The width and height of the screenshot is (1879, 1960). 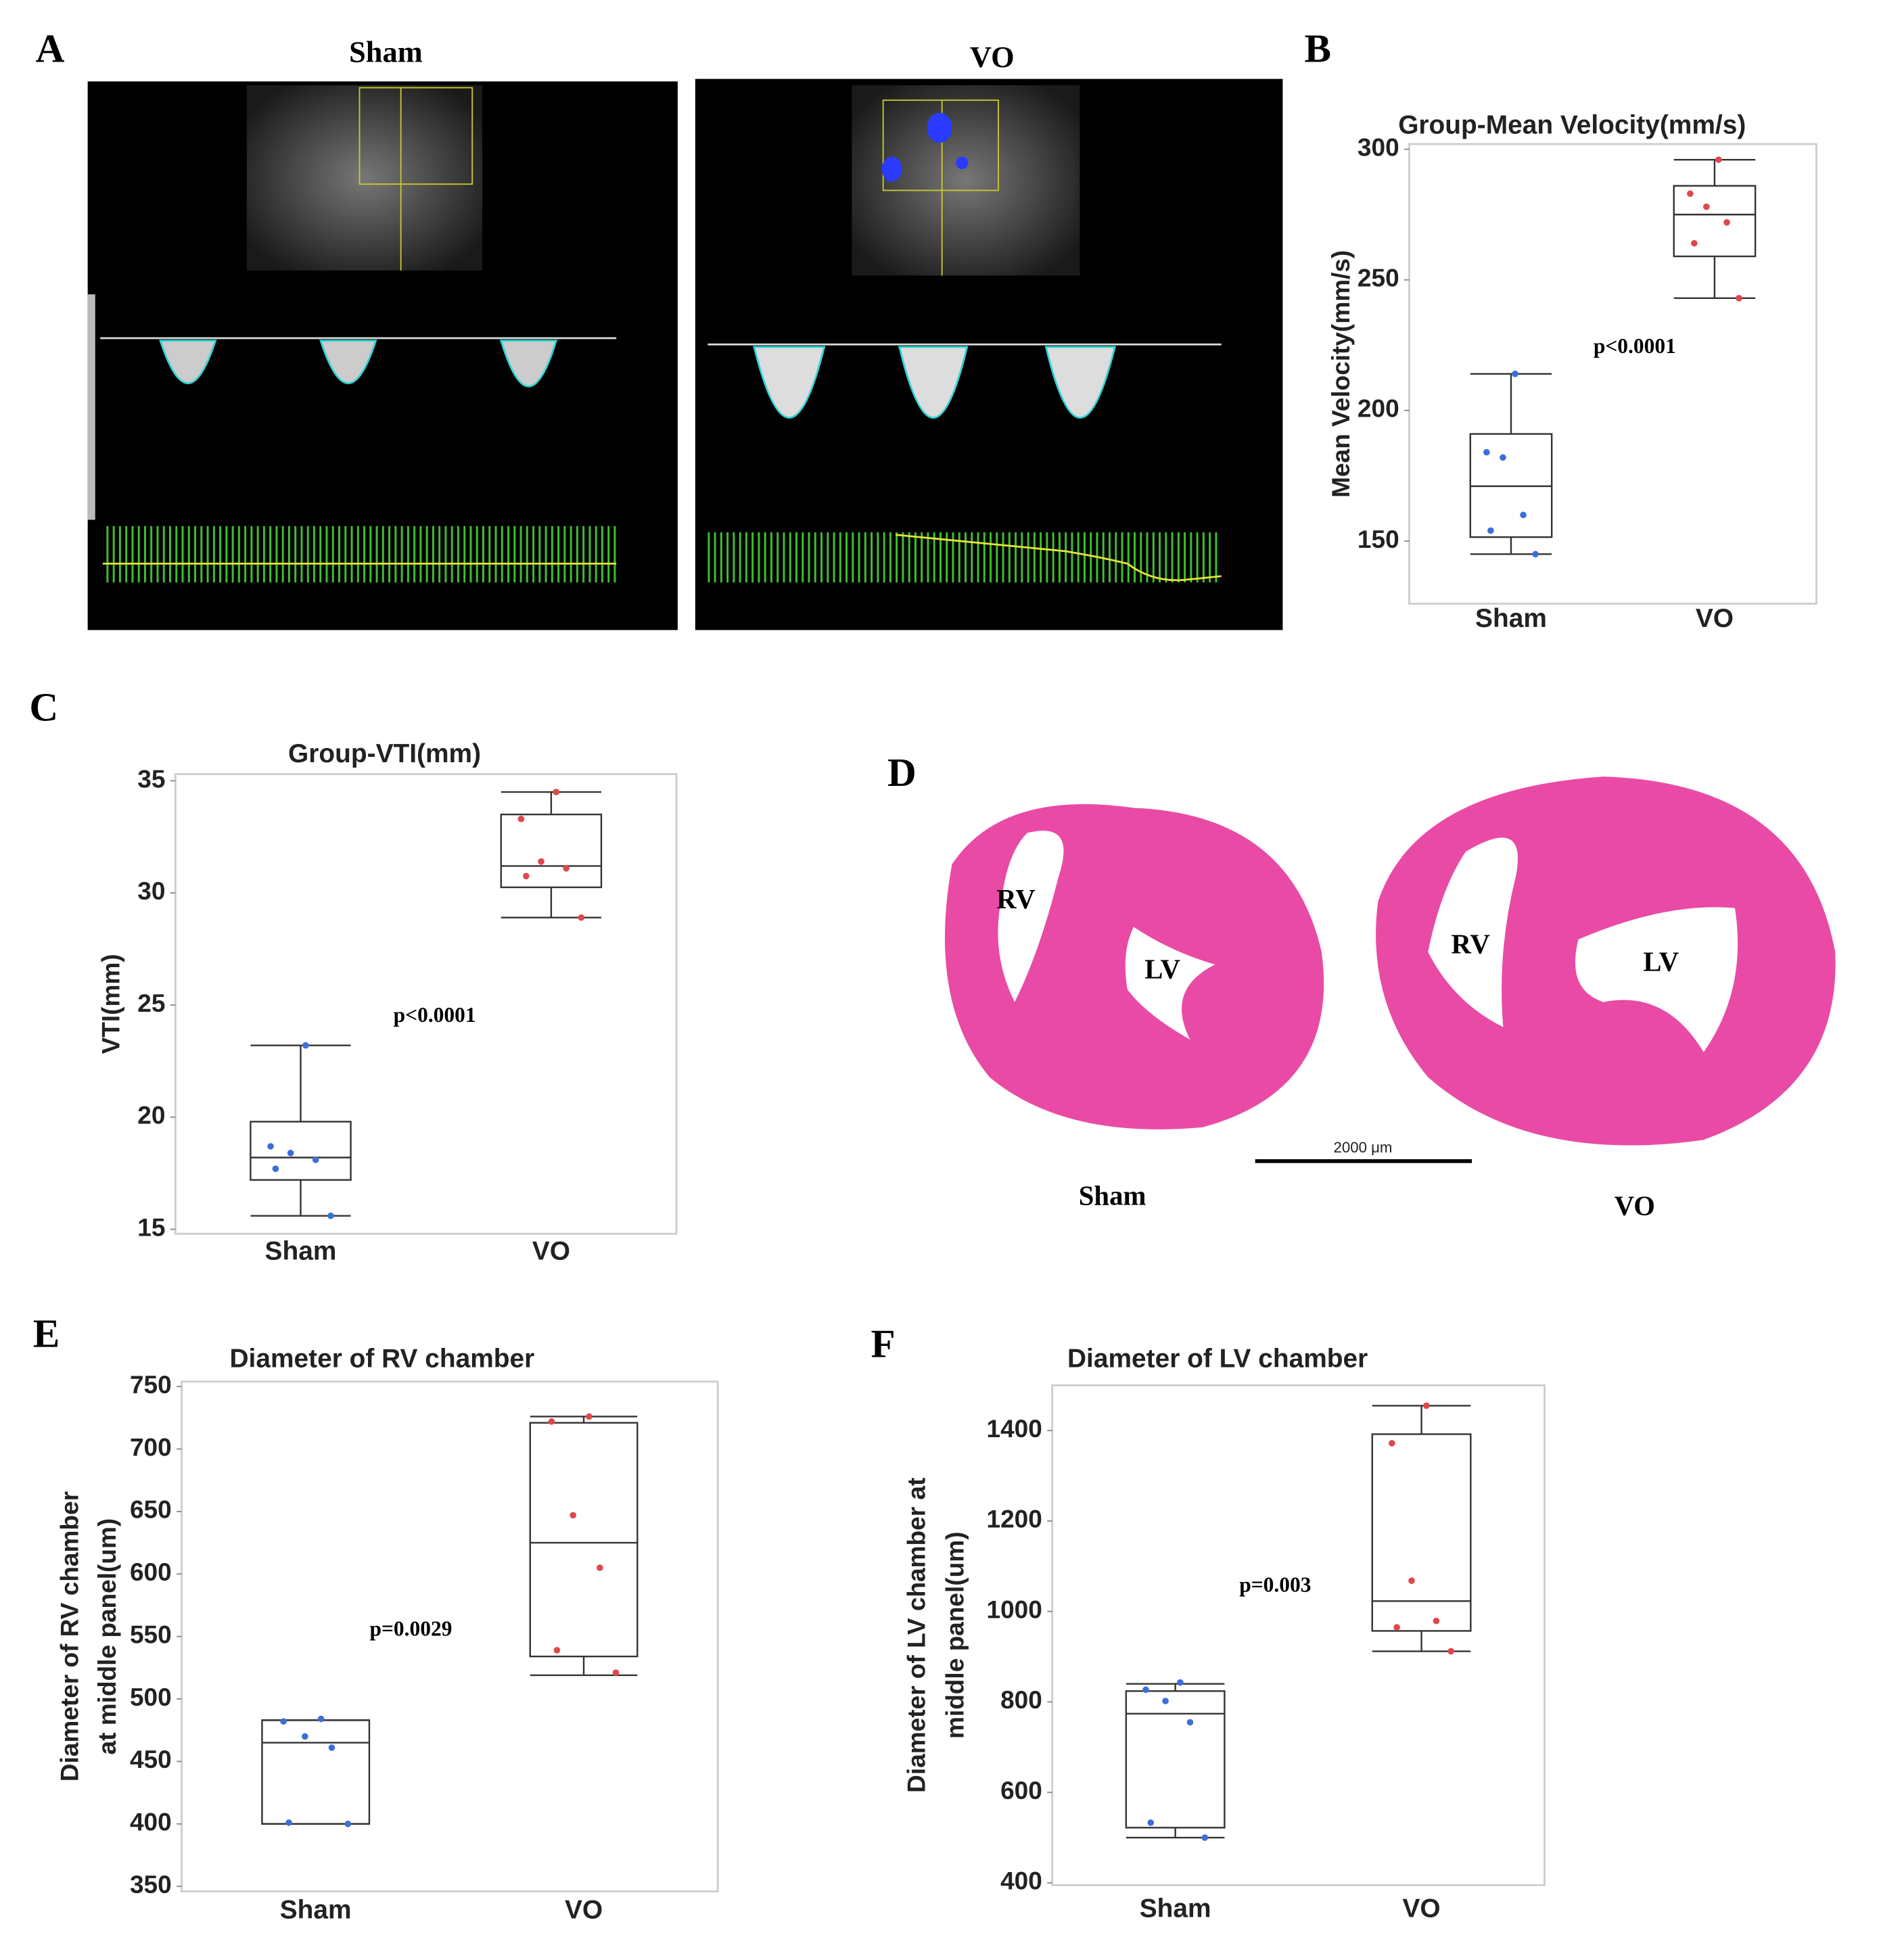 I want to click on annotation: p=0.003, so click(x=1275, y=1585).